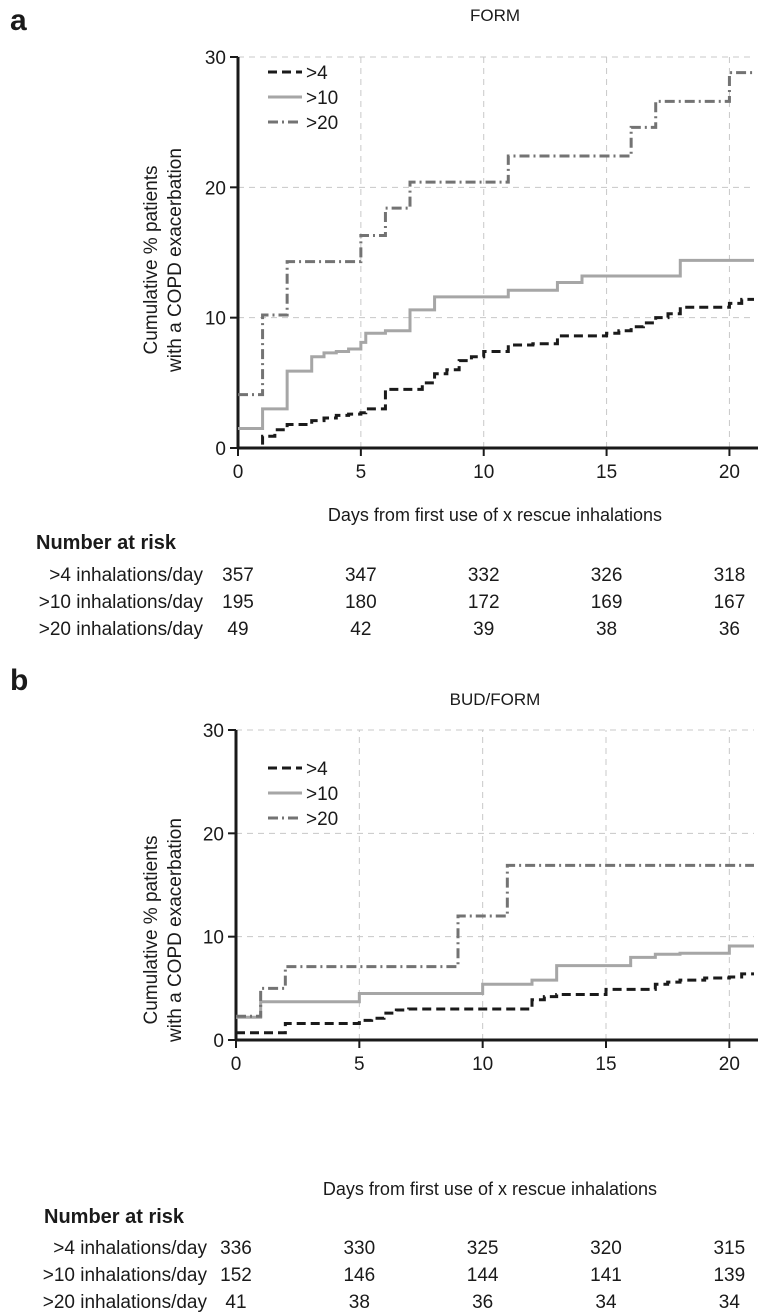 The width and height of the screenshot is (760, 1316). What do you see at coordinates (380, 631) in the screenshot?
I see `risk-row: >20 inhalations/day 49 42 39 38 36` at bounding box center [380, 631].